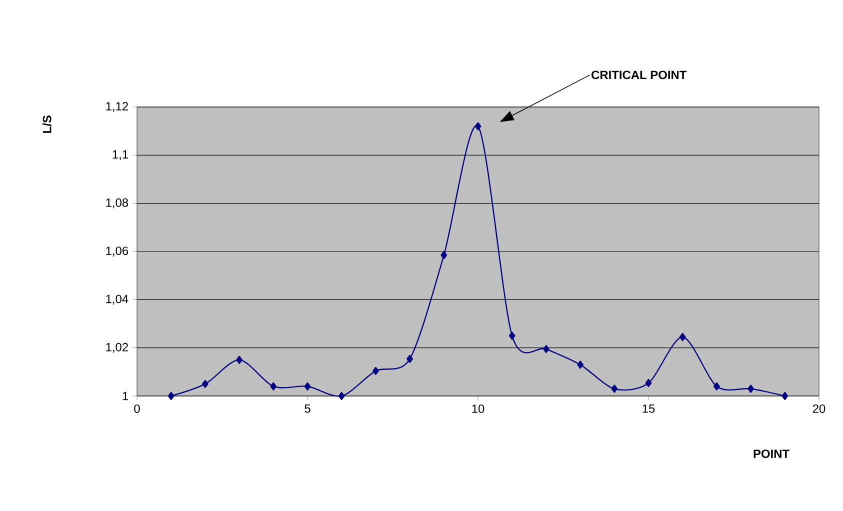 This screenshot has height=511, width=843. I want to click on y-tick-label: 1,1, so click(120, 155).